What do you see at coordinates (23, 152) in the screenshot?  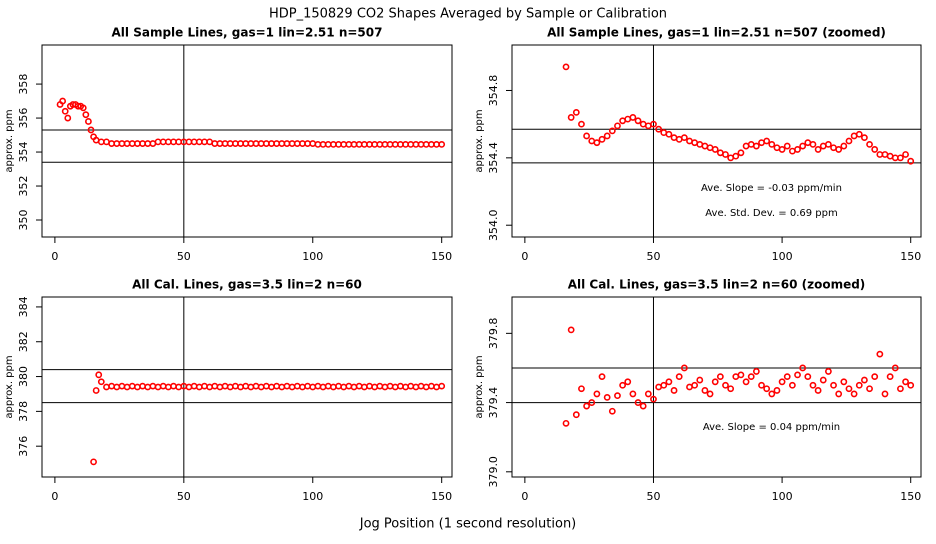 I see `y-tick-label: 354` at bounding box center [23, 152].